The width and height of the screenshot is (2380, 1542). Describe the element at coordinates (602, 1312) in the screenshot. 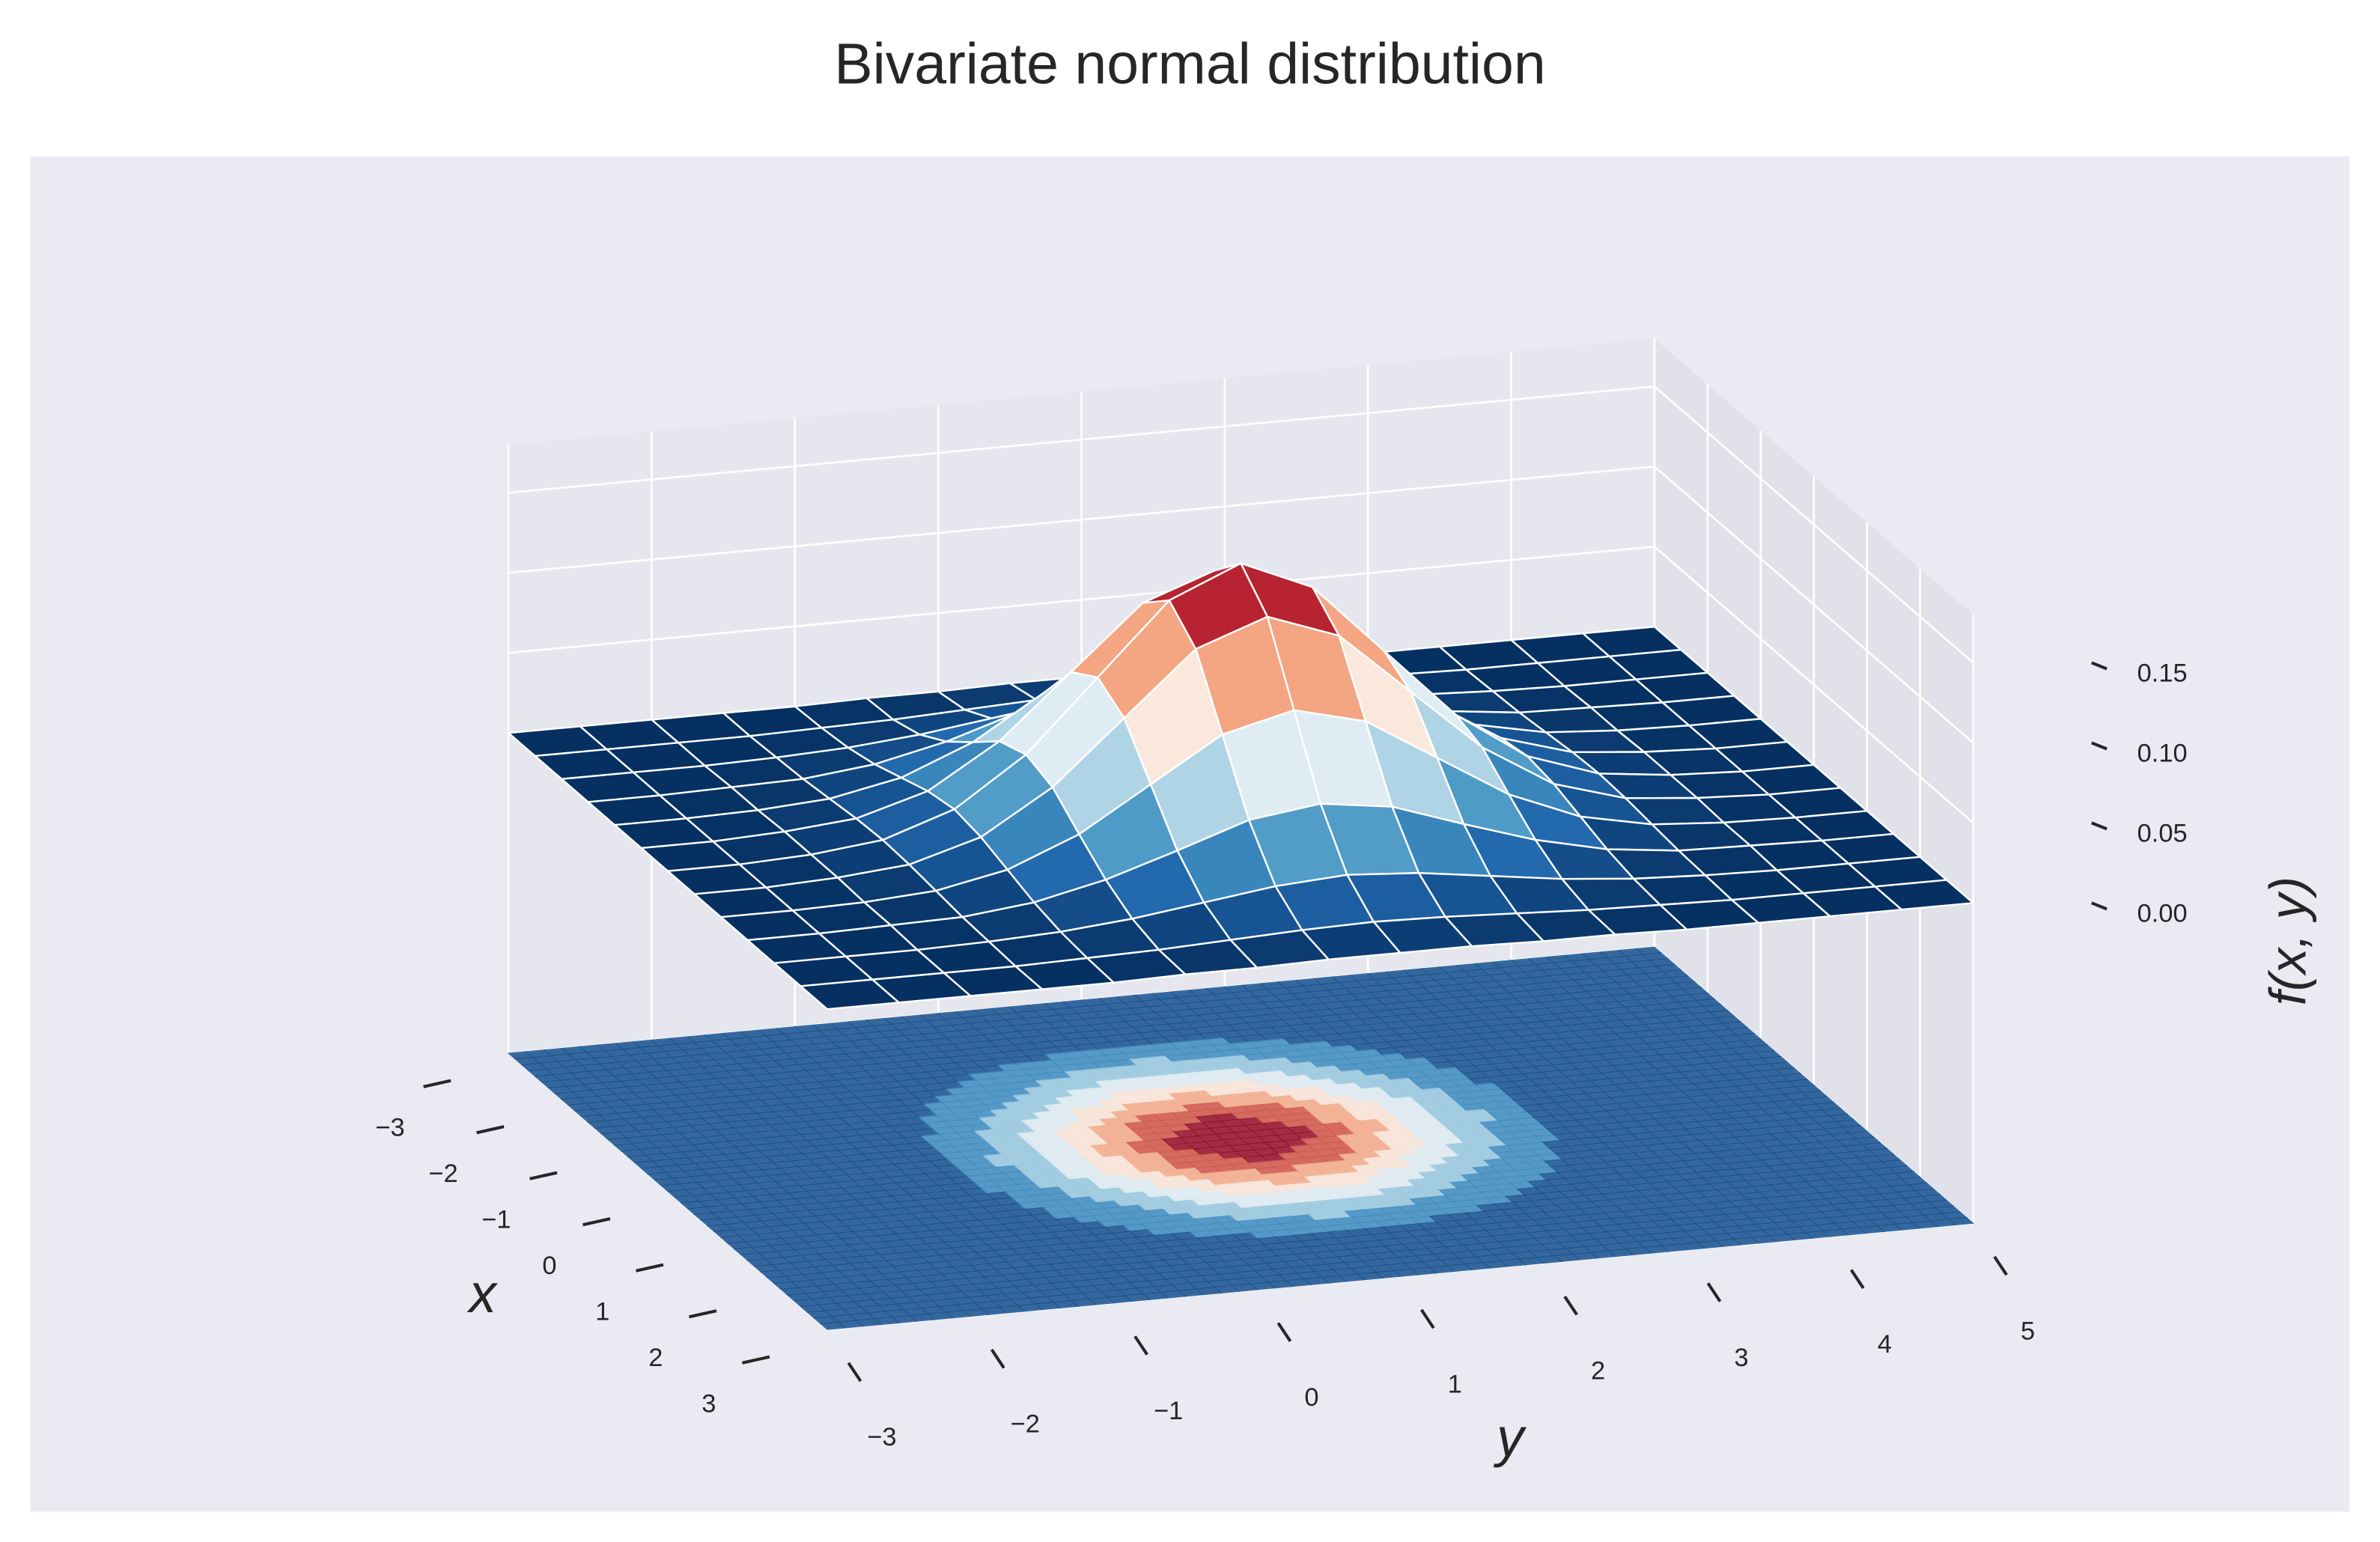

I see `x-tick-label: 1` at that location.